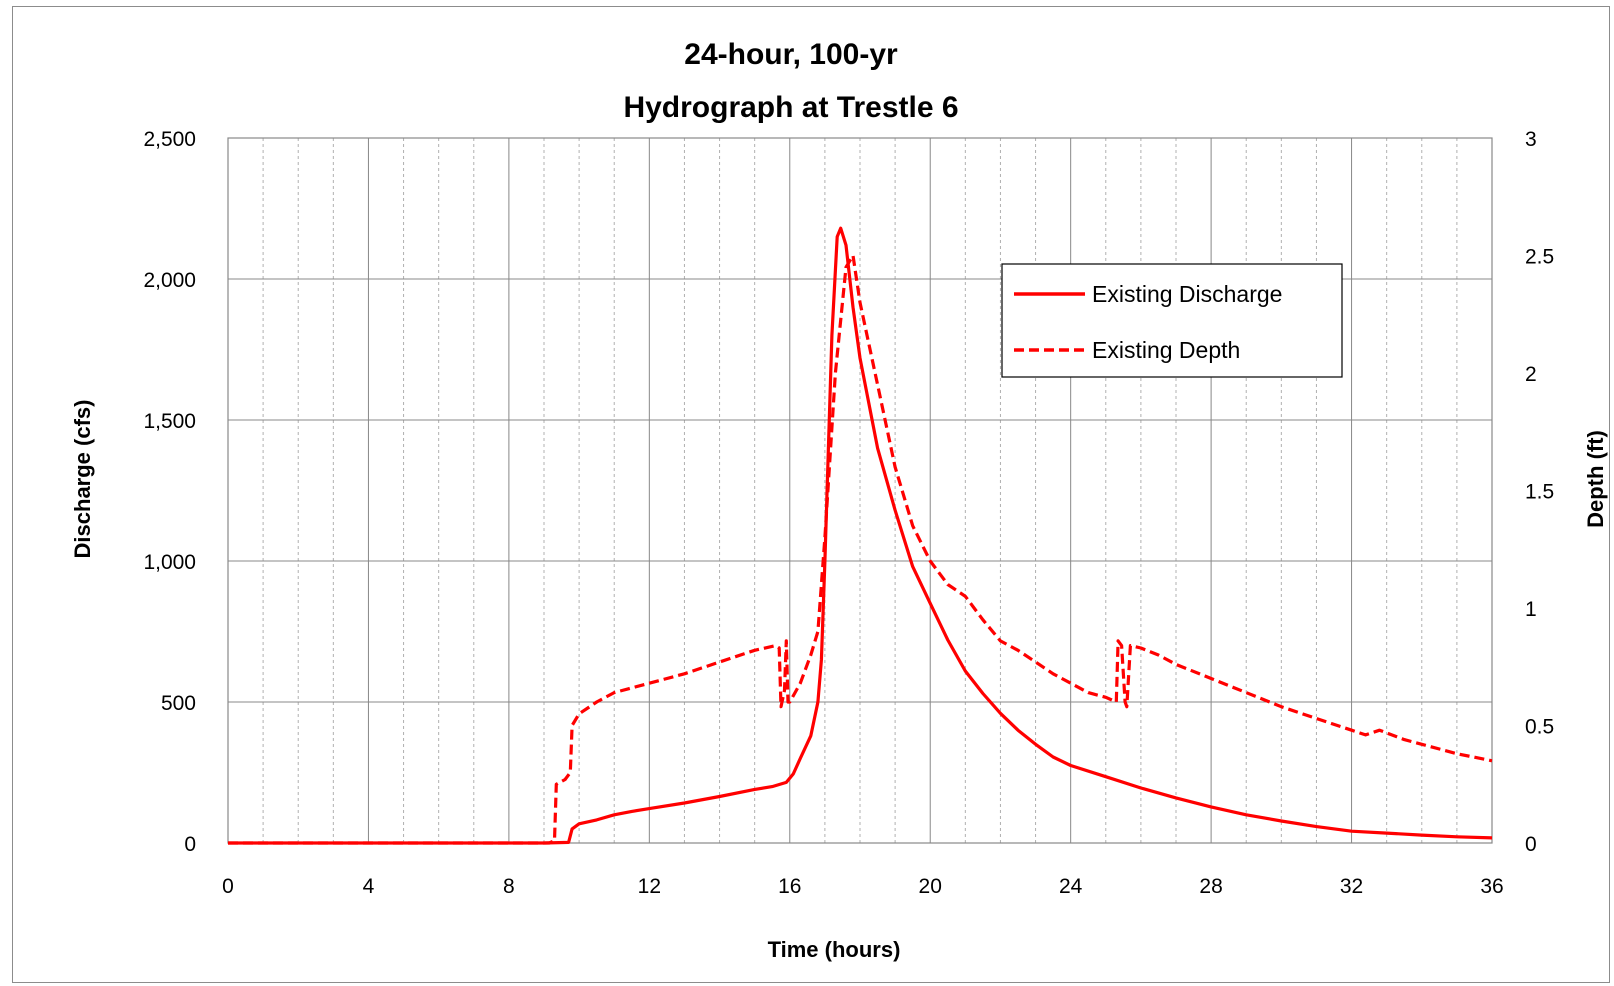 The height and width of the screenshot is (986, 1614). I want to click on x-axis-tick-labels: 0 4 8 12 16 20 24 28 32 36, so click(863, 886).